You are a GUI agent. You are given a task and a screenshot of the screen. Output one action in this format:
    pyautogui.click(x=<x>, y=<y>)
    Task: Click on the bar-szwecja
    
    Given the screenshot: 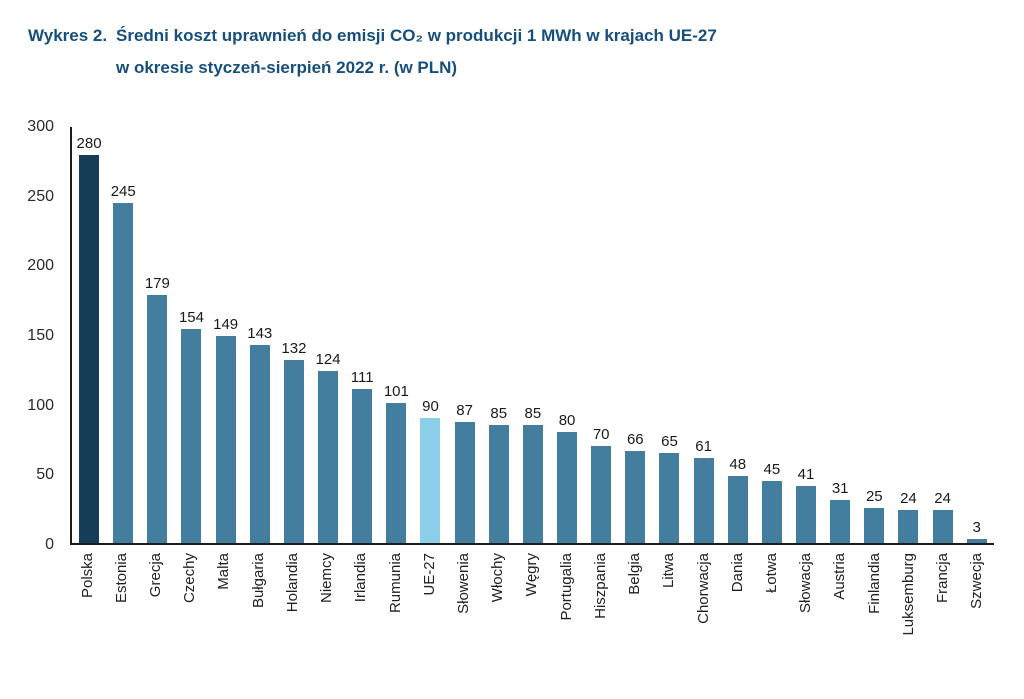 What is the action you would take?
    pyautogui.click(x=976, y=540)
    